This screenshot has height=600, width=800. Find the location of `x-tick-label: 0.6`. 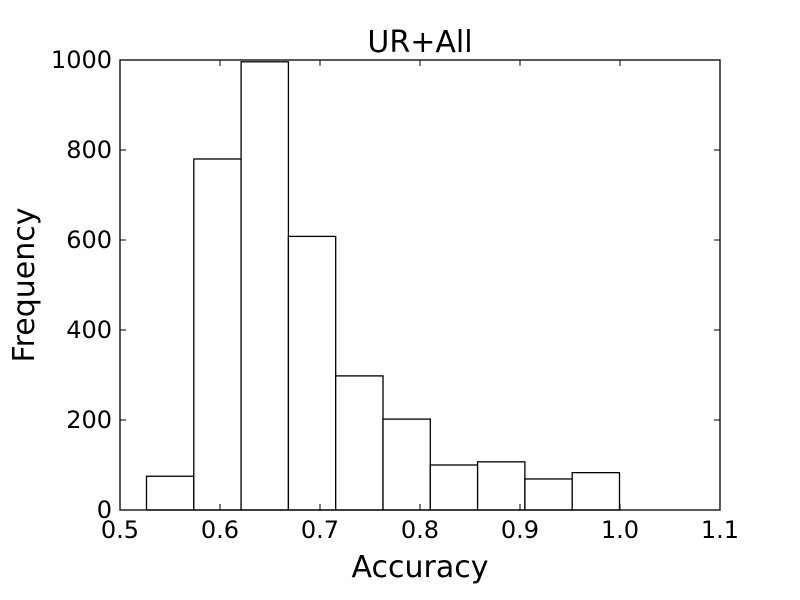

x-tick-label: 0.6 is located at coordinates (220, 530).